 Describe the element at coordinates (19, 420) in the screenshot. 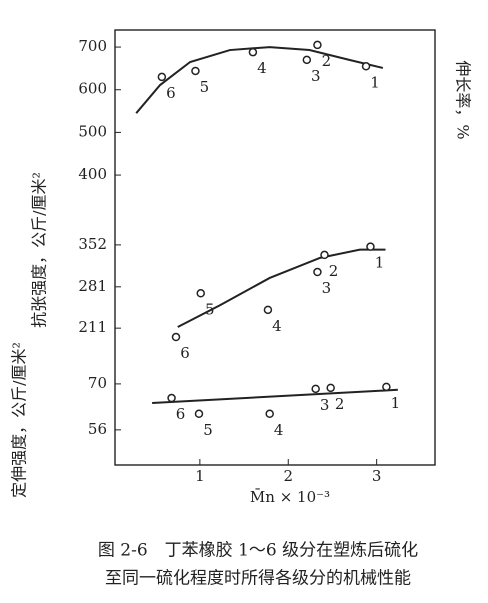

I see `y-axis-label: 定伸强度，公斤/厘米²` at that location.